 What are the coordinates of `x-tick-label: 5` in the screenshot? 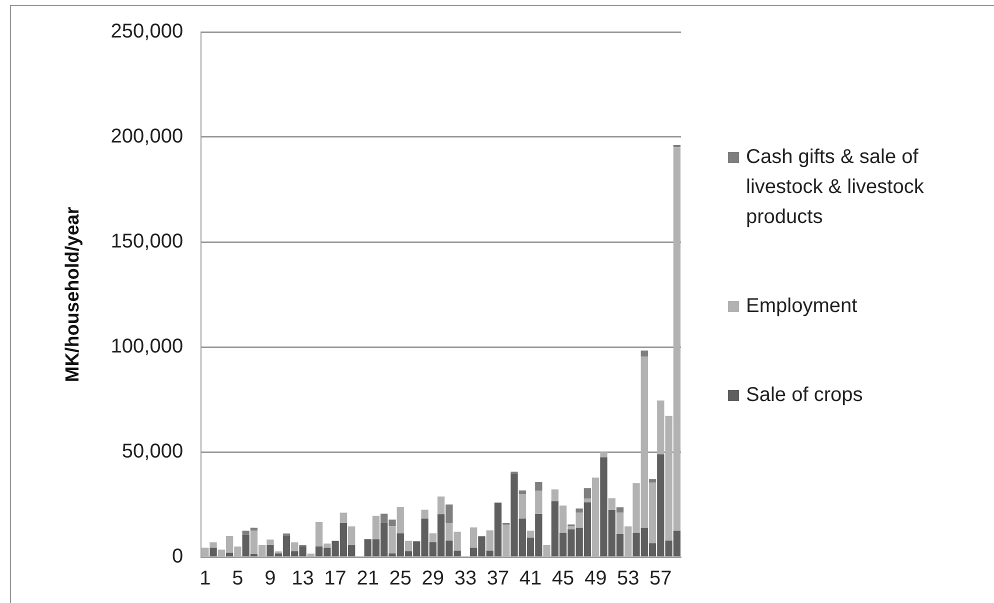 It's located at (238, 579).